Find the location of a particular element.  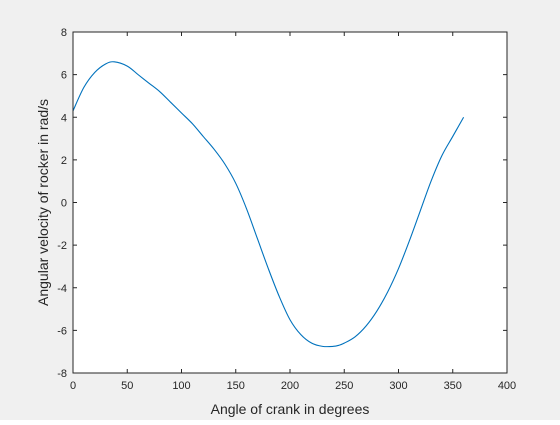

y-tick-label: 8 is located at coordinates (64, 33).